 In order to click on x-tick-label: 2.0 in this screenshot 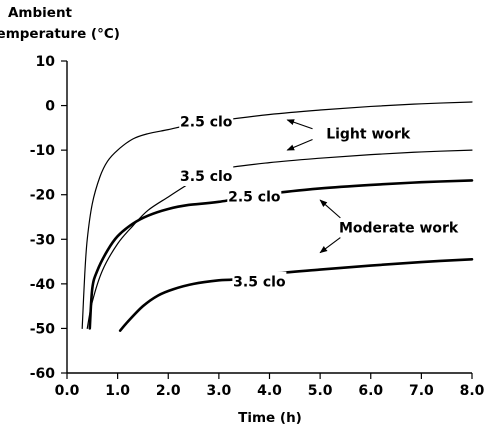, I will do `click(168, 391)`.